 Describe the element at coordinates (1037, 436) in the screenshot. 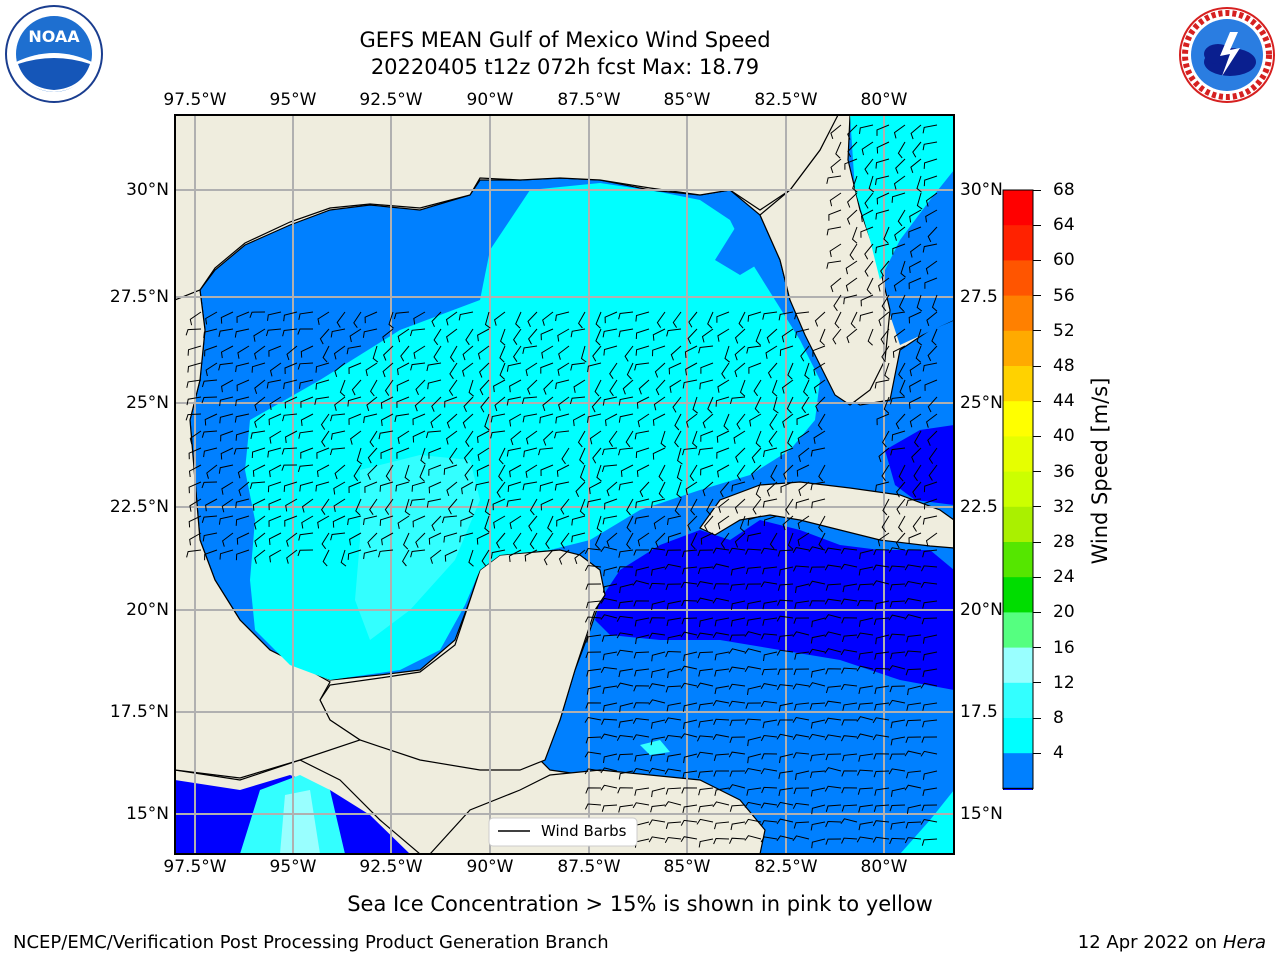

I see `colorbar-tick-mark` at that location.